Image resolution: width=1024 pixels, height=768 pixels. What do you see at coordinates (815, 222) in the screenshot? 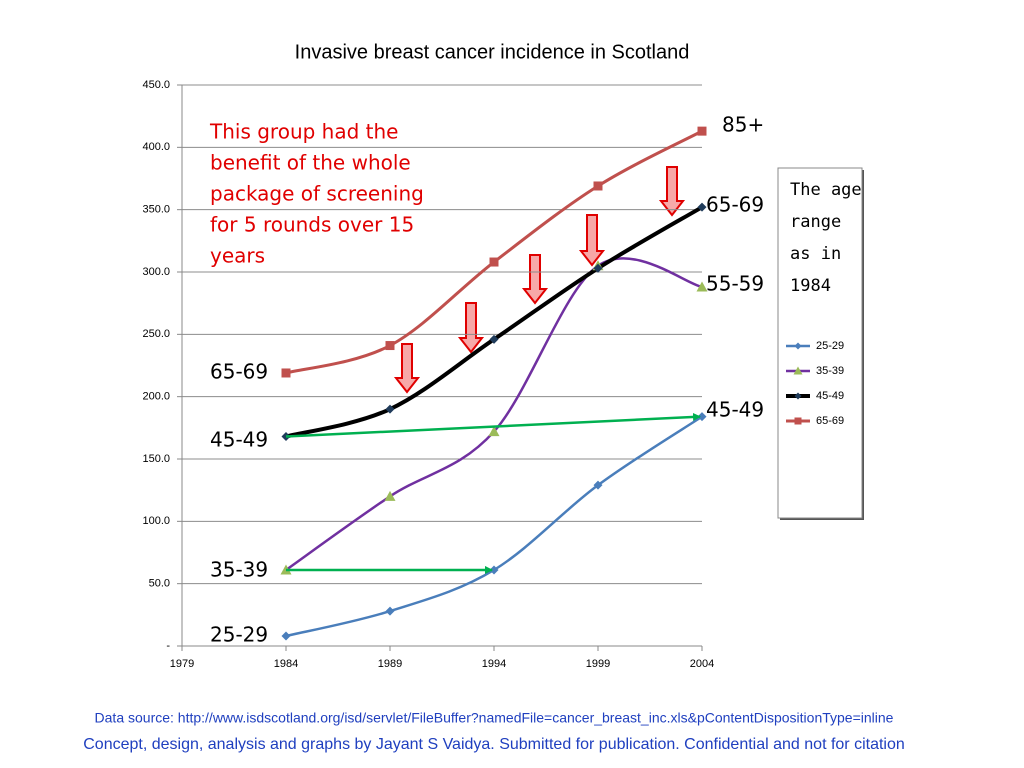
I see `legend-title: range` at bounding box center [815, 222].